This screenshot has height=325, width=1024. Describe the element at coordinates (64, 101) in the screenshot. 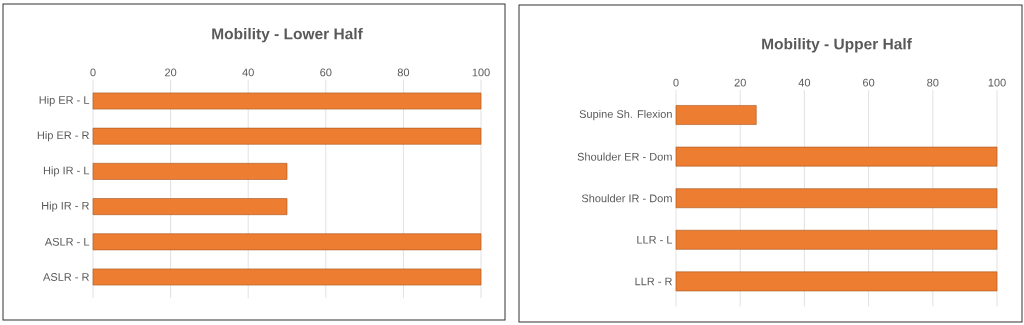

I see `y-tick-label: Hip ER - L` at that location.